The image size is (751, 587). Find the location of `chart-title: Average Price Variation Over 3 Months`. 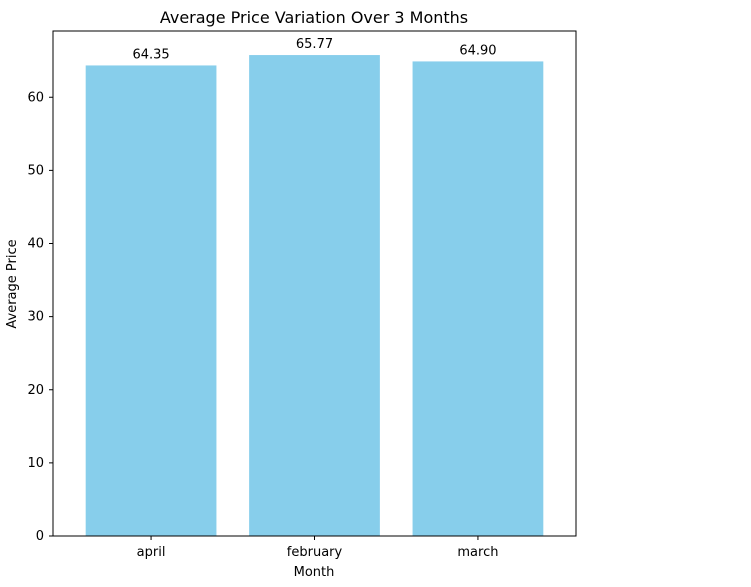

chart-title: Average Price Variation Over 3 Months is located at coordinates (314, 17).